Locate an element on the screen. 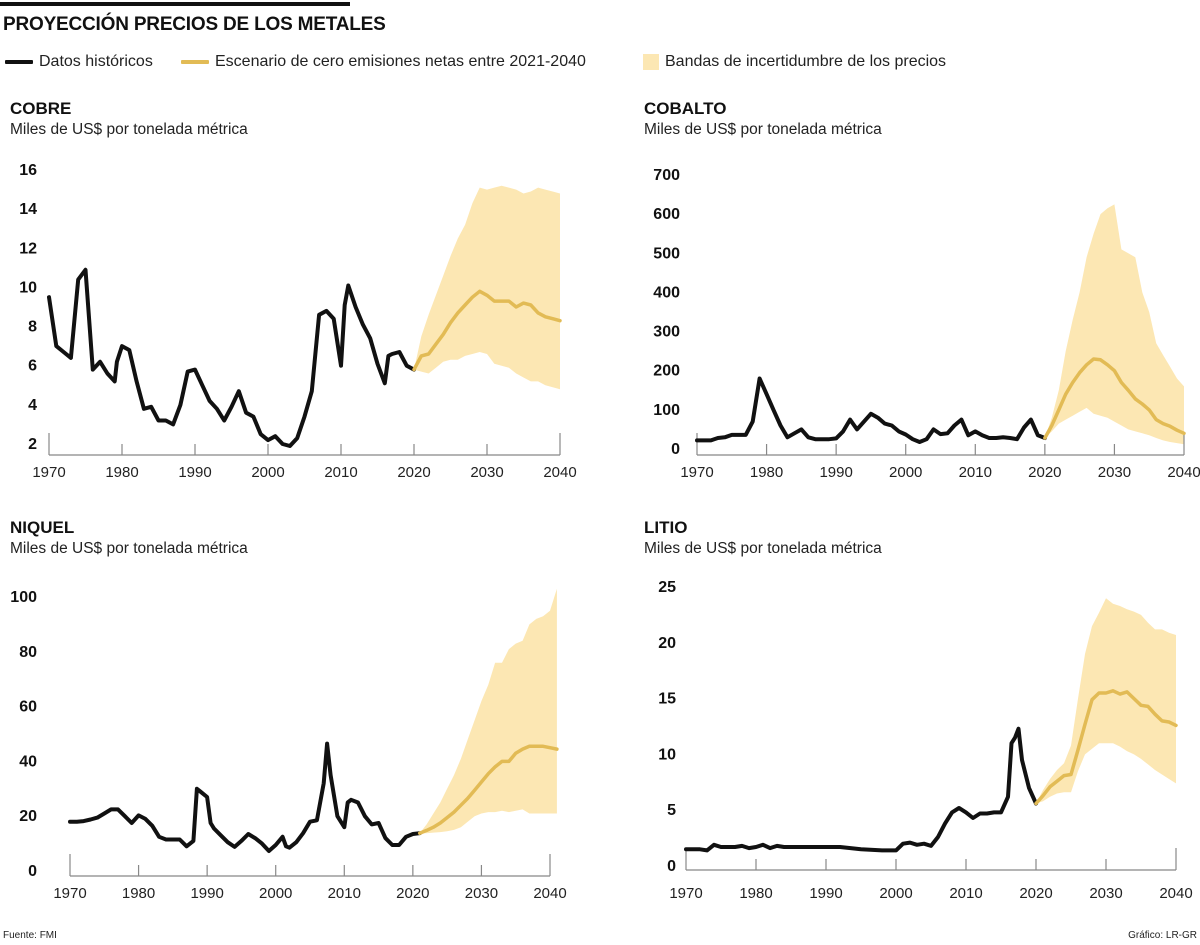 The image size is (1200, 945). niquel-x-tick-label: 1990 is located at coordinates (206, 893).